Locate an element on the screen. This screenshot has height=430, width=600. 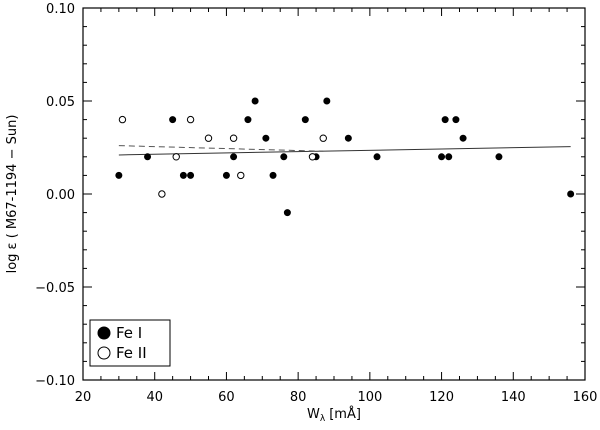
x-axis-title: Wλ [mÅ] is located at coordinates (334, 415).